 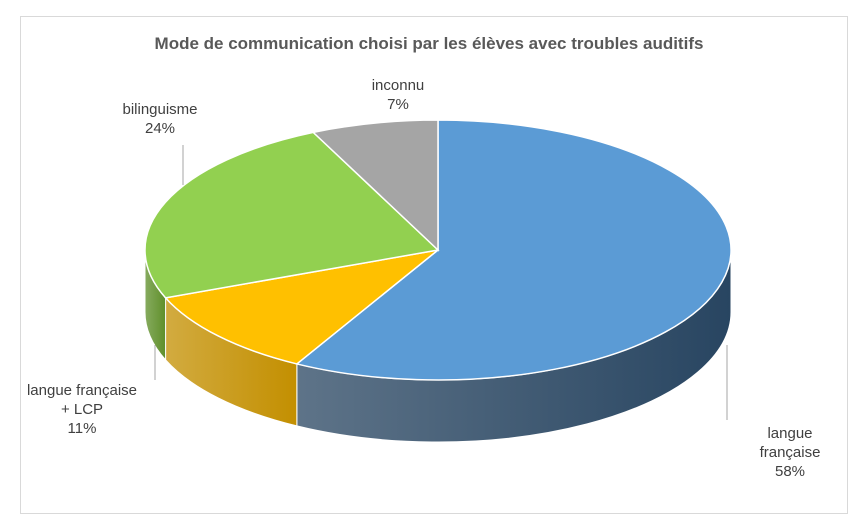 I want to click on label-category: langue française, so click(x=790, y=443).